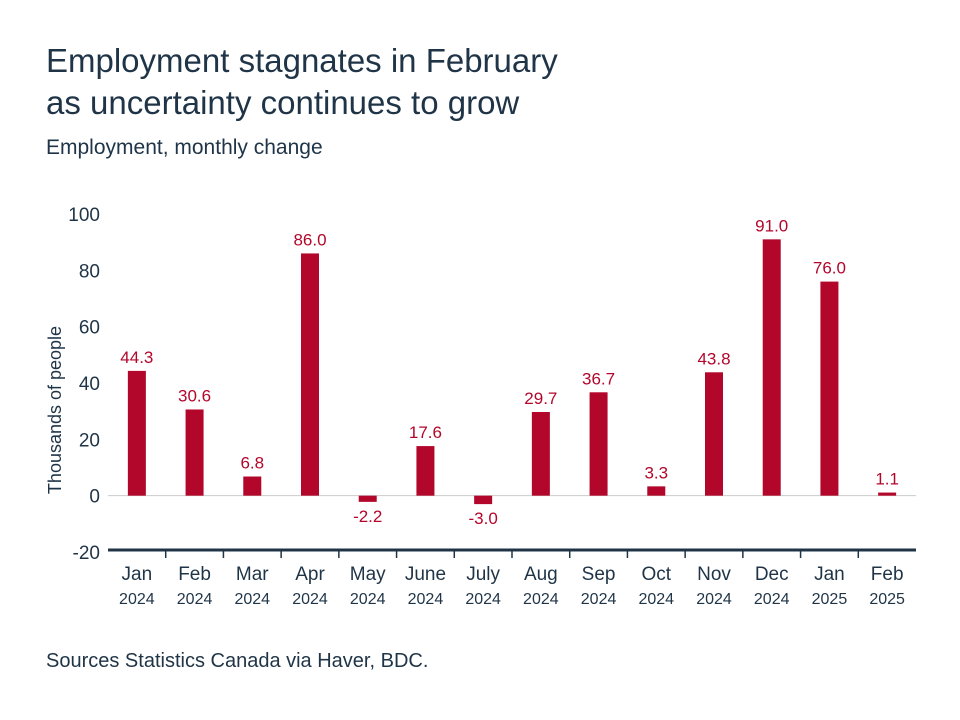 The width and height of the screenshot is (960, 720). What do you see at coordinates (772, 574) in the screenshot?
I see `x-tick-label-month: Dec` at bounding box center [772, 574].